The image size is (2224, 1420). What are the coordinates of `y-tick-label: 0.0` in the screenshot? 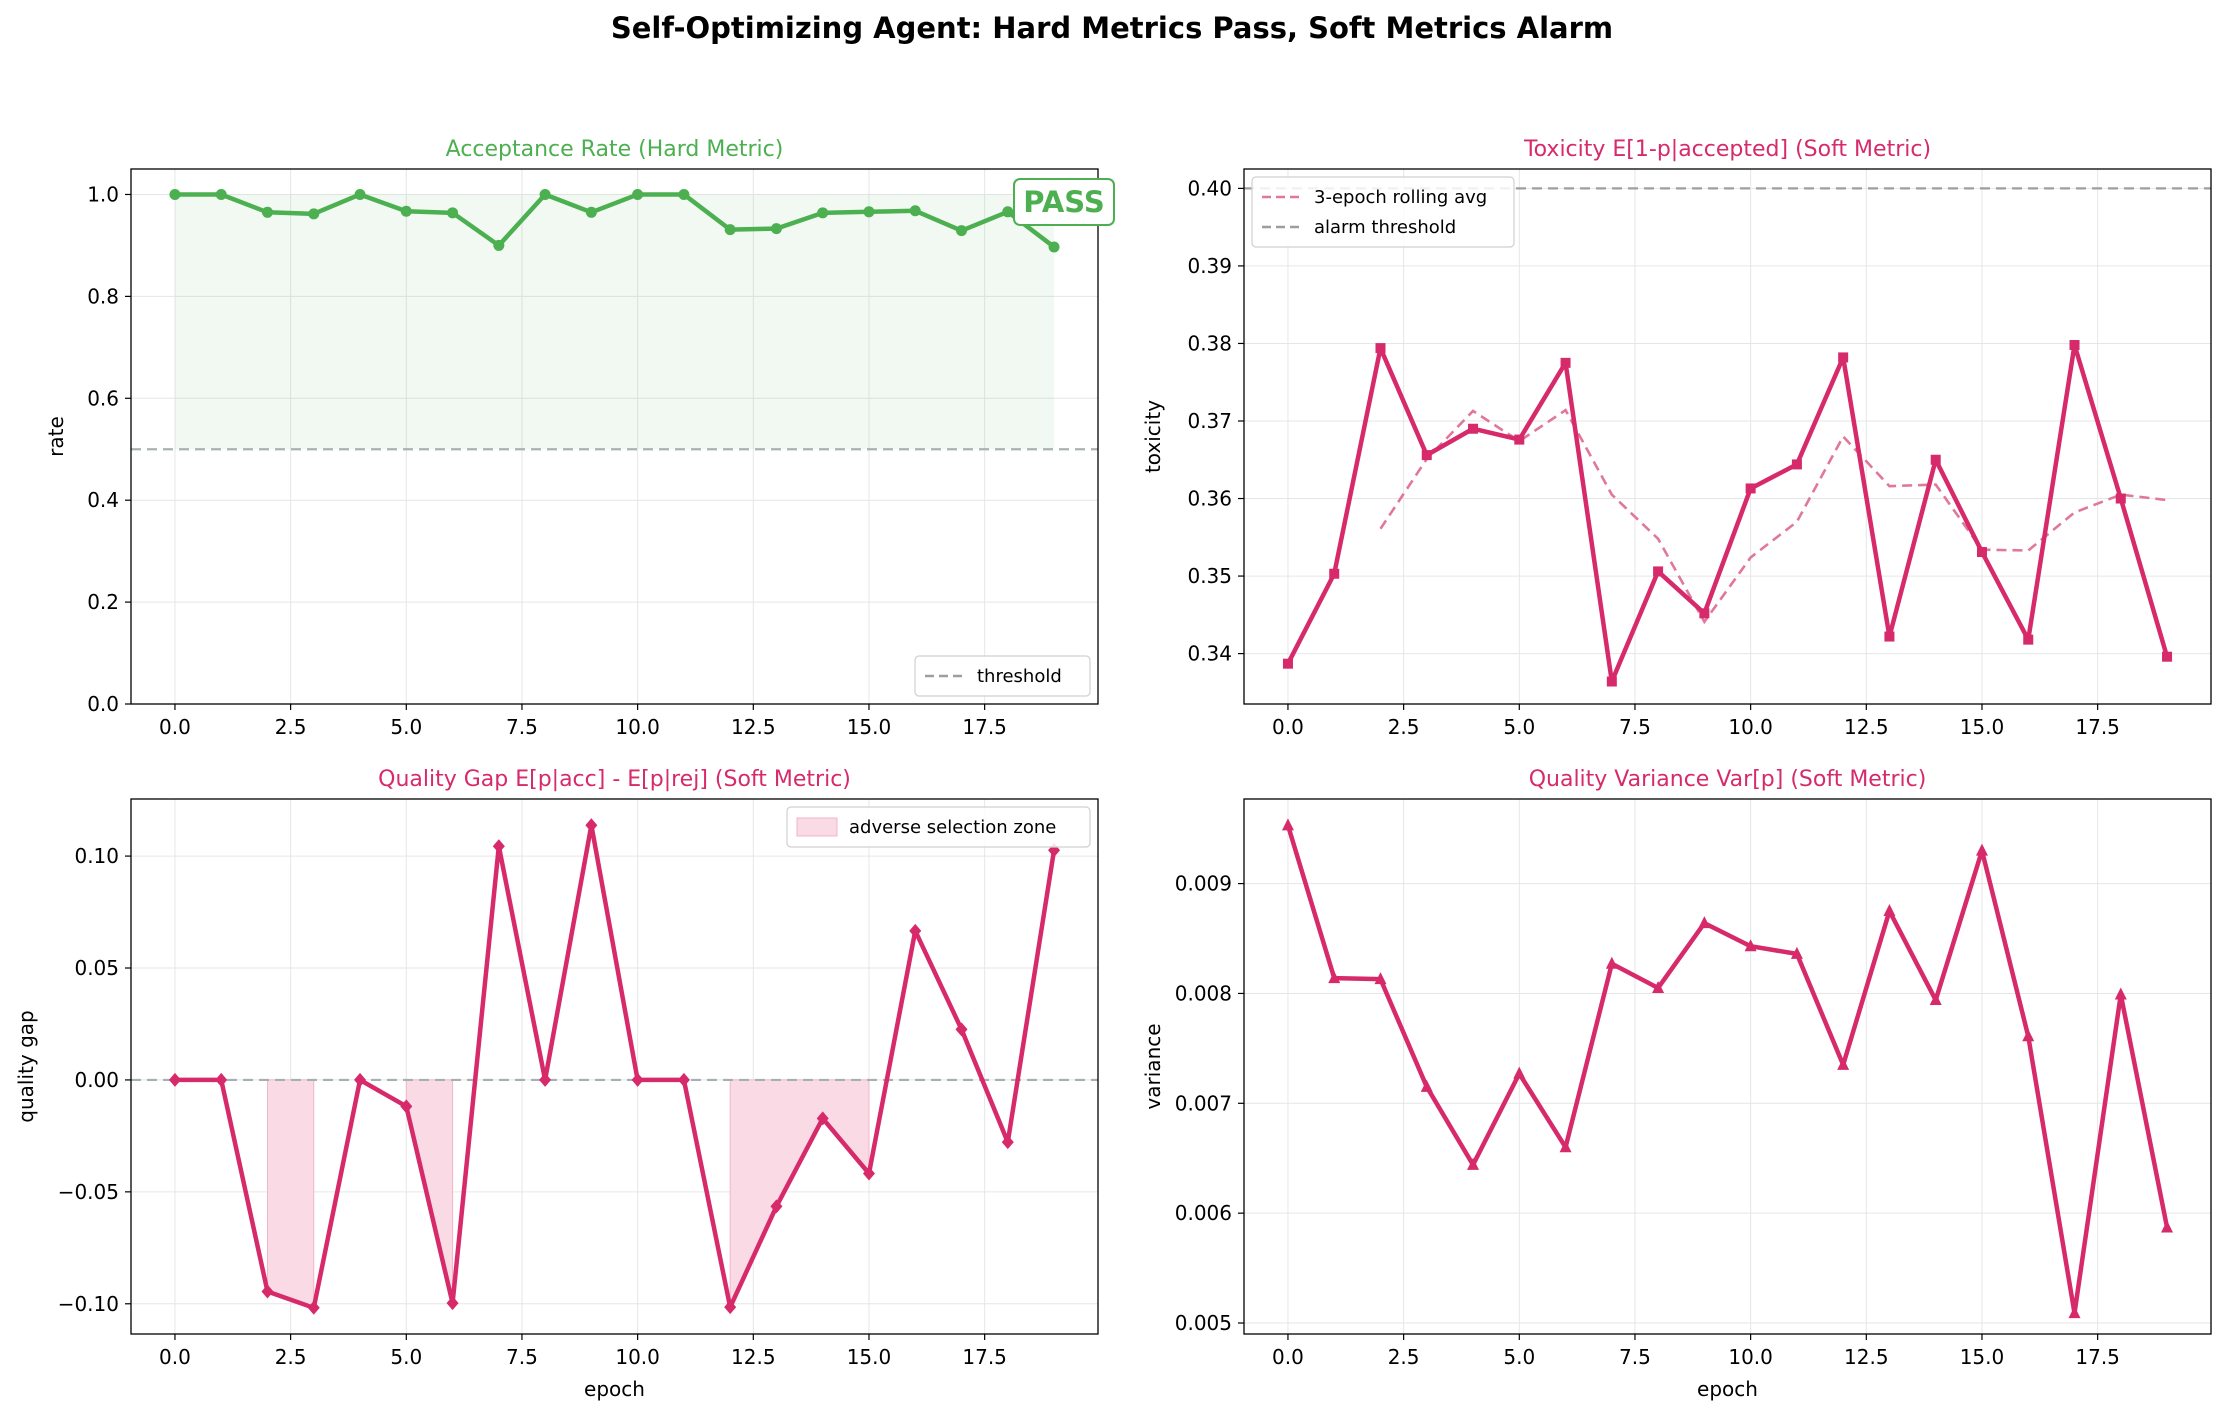 It's located at (103, 704).